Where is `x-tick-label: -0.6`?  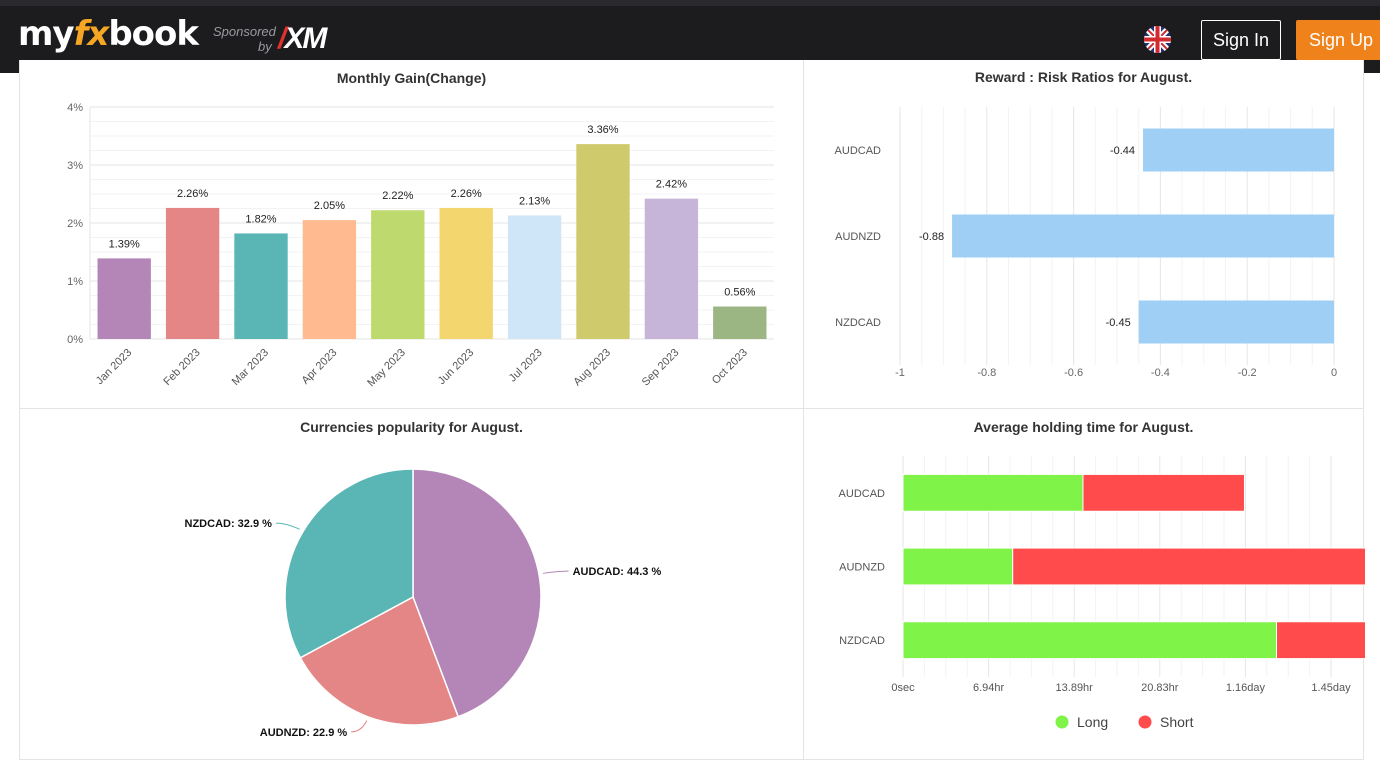
x-tick-label: -0.6 is located at coordinates (1073, 373).